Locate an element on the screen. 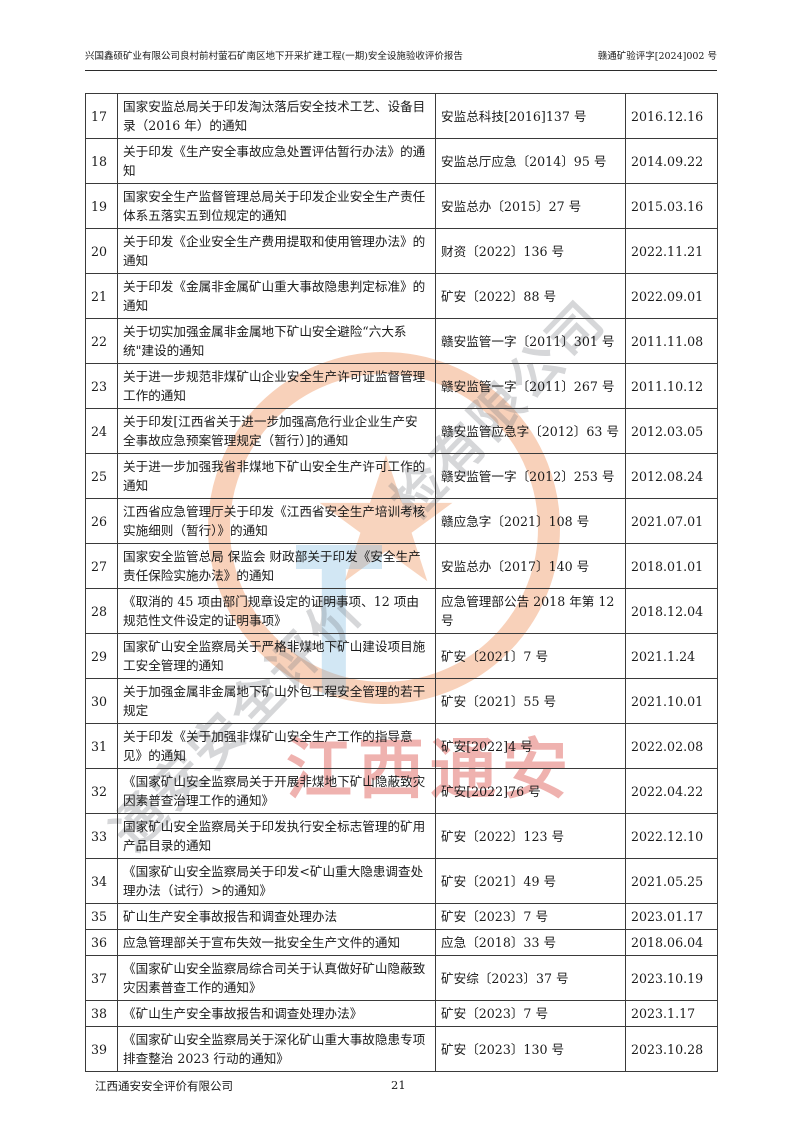 The height and width of the screenshot is (1131, 800). row-number: 27 is located at coordinates (101, 566).